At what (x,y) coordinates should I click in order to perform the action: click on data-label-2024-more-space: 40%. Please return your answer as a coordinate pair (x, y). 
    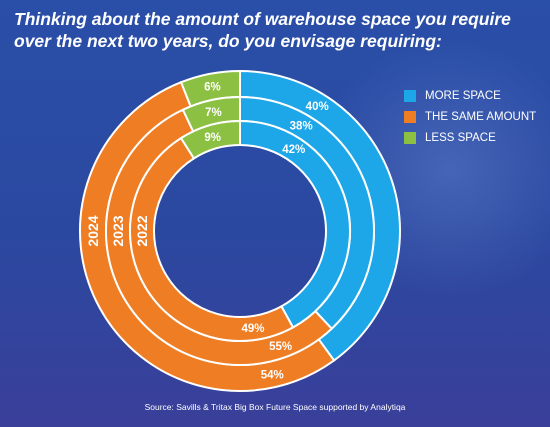
    Looking at the image, I should click on (317, 107).